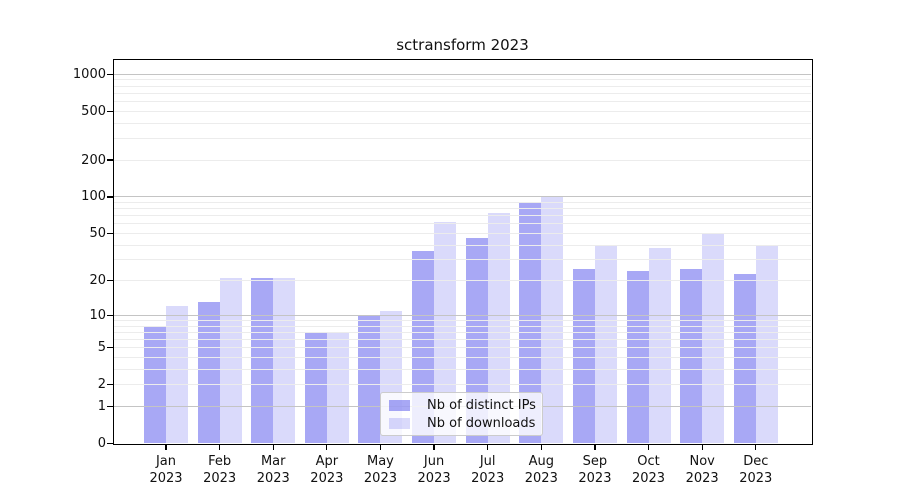 Image resolution: width=900 pixels, height=500 pixels. What do you see at coordinates (380, 469) in the screenshot?
I see `x-tick-label: May 2023` at bounding box center [380, 469].